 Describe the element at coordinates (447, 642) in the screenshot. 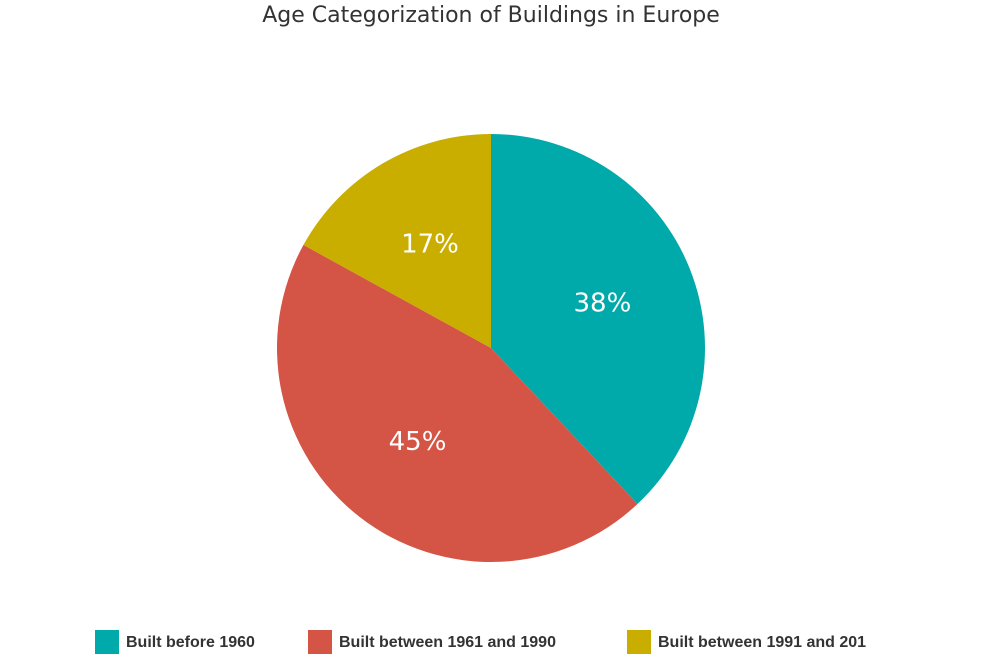

I see `legend-label: Built between 1961 and 1990` at that location.